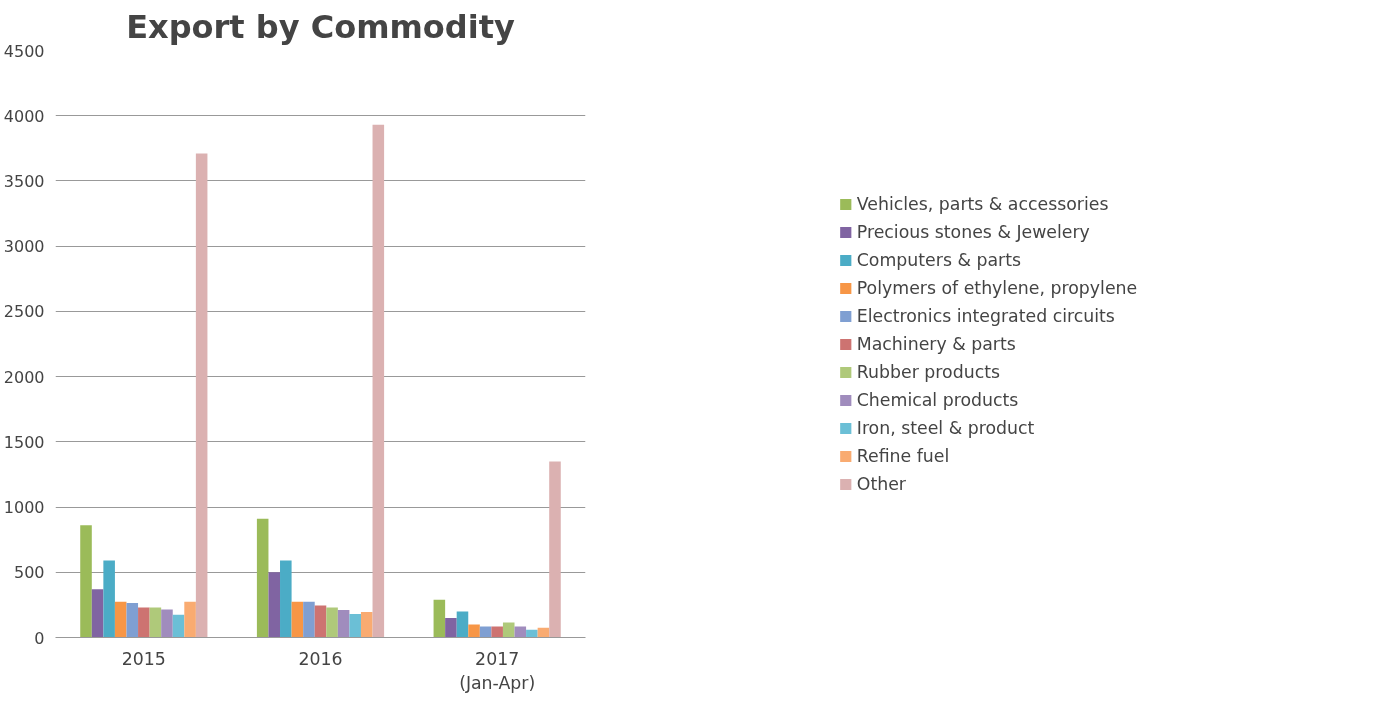 The height and width of the screenshot is (701, 1400). What do you see at coordinates (985, 315) in the screenshot?
I see `legend-label: Electronics integrated circuits` at bounding box center [985, 315].